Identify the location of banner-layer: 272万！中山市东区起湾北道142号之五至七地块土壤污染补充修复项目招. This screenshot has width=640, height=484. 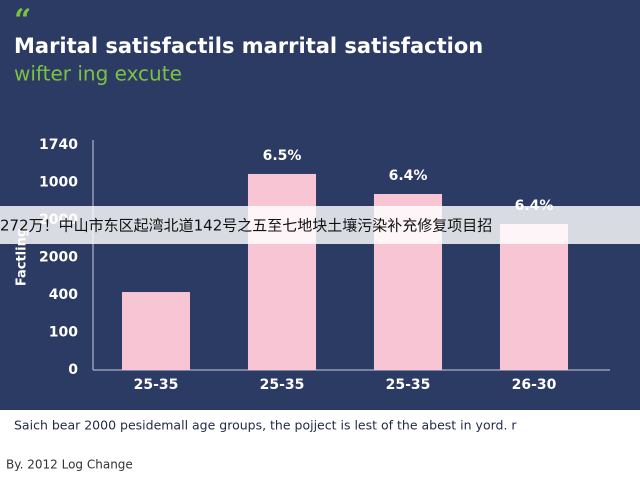
(320, 225).